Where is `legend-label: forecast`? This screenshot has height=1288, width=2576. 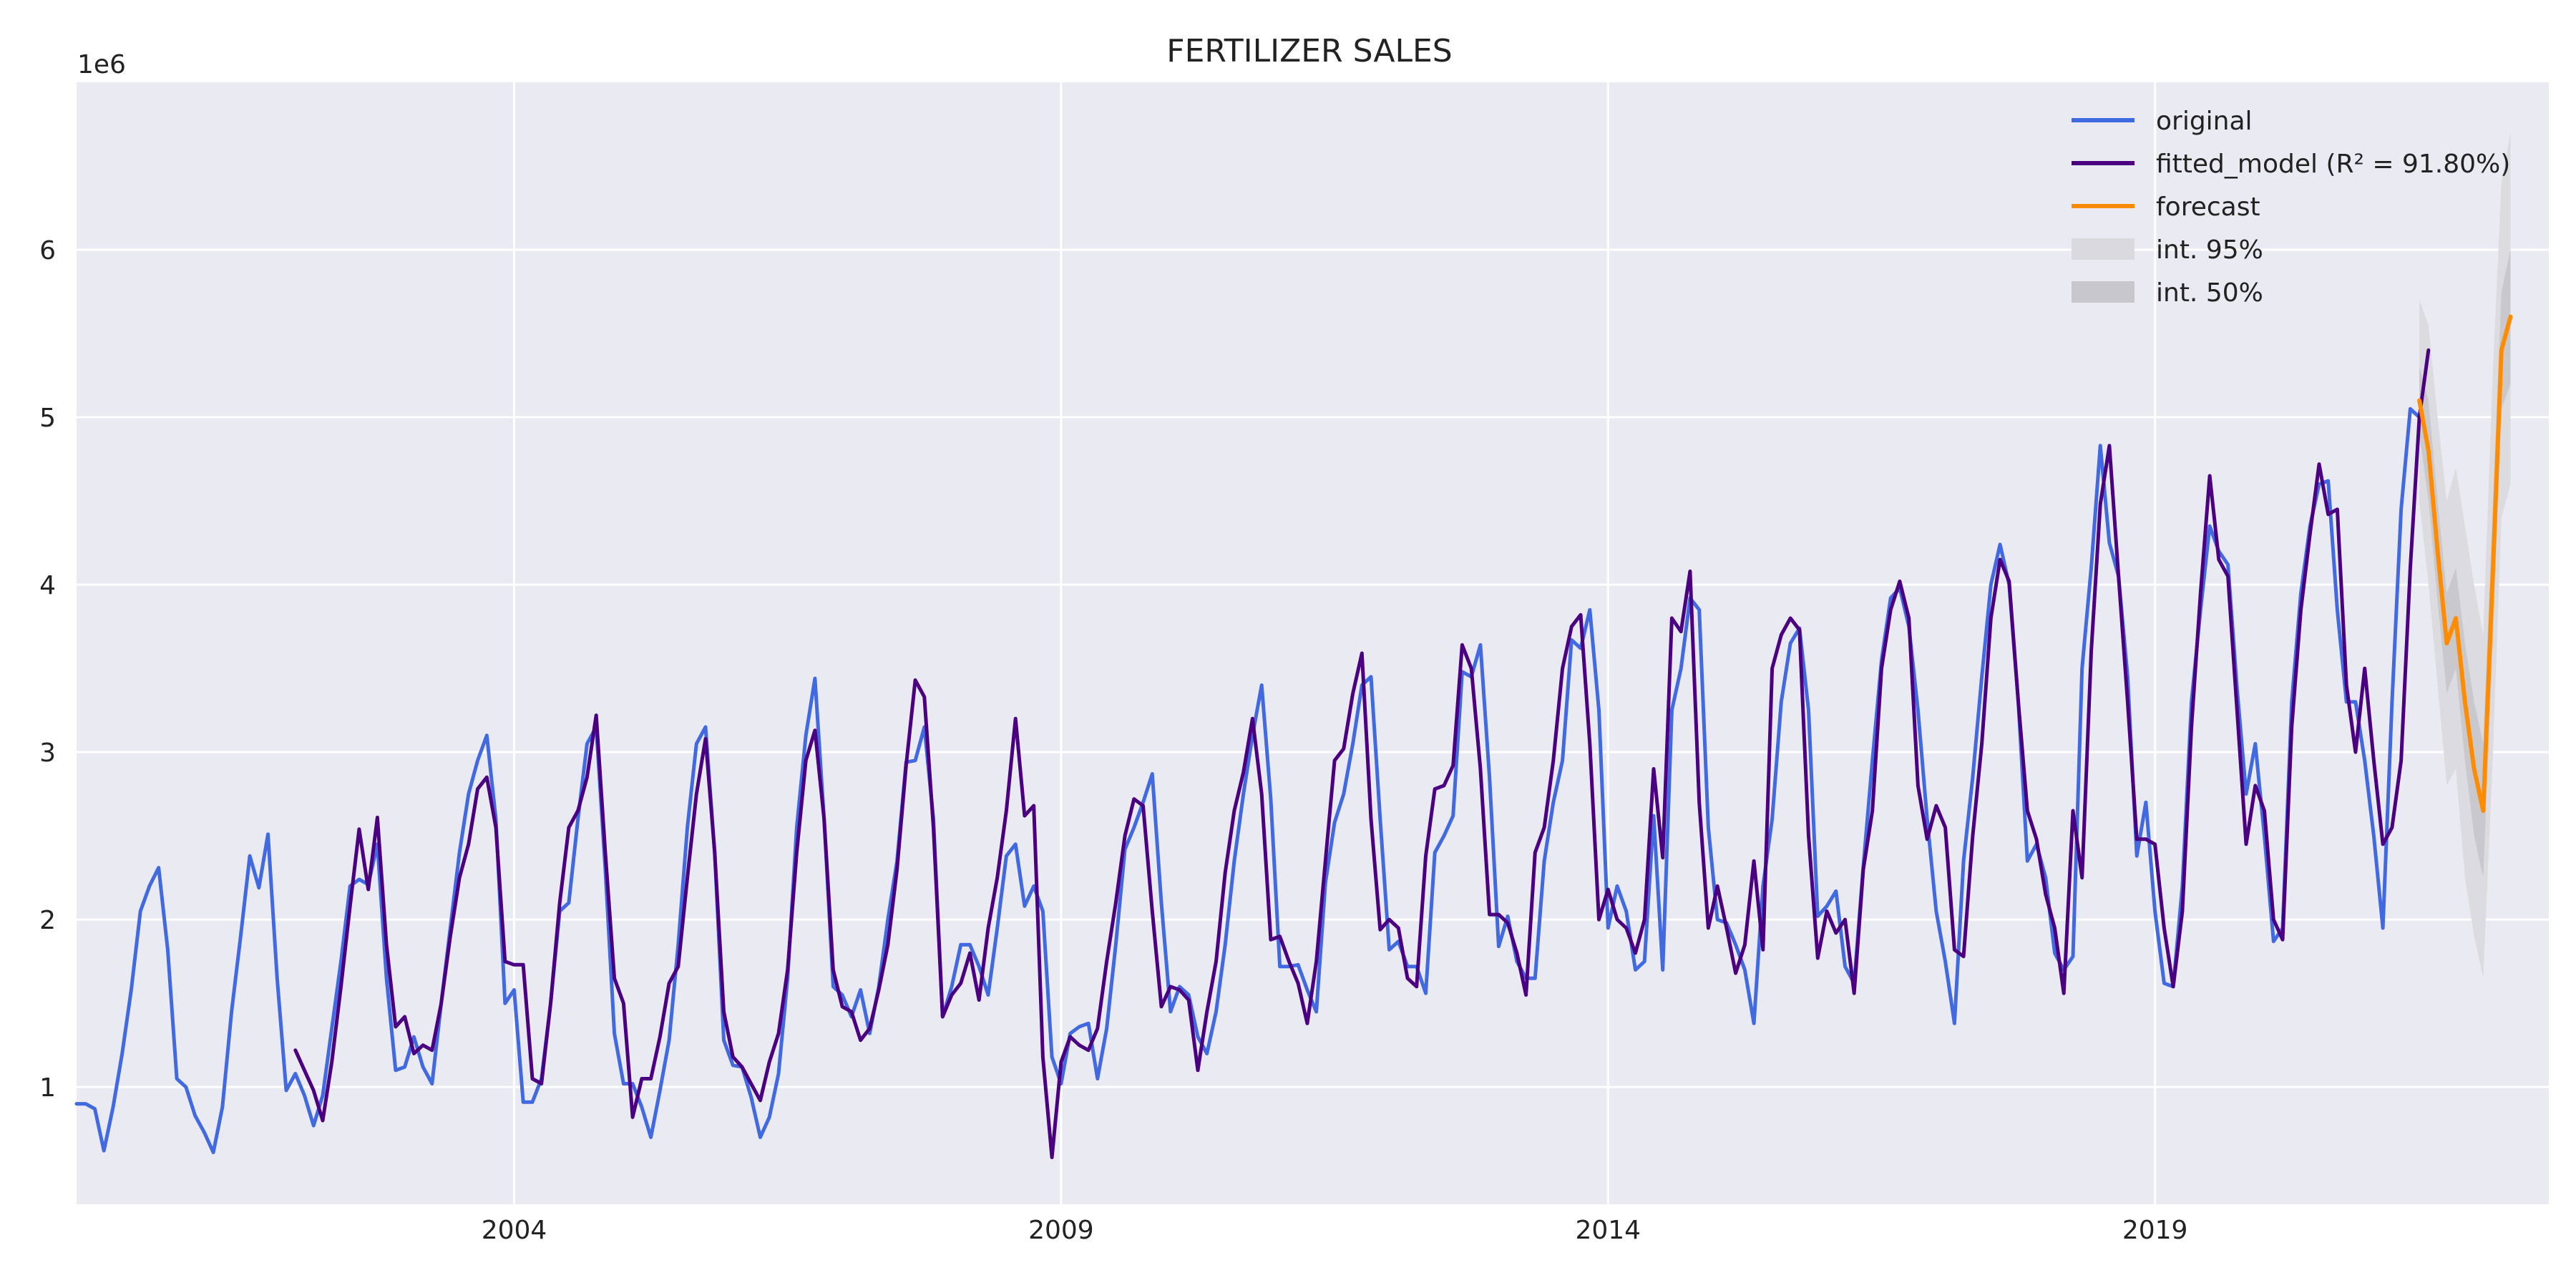 legend-label: forecast is located at coordinates (2208, 207).